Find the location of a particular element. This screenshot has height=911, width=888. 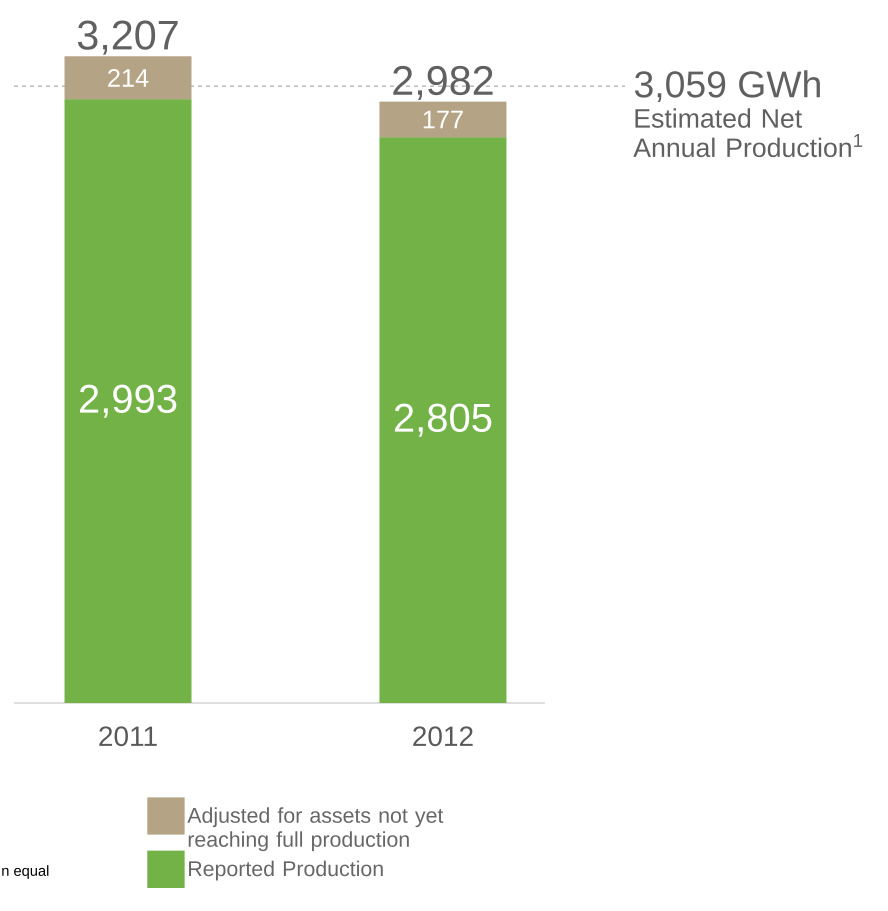

data-label: 2,993 is located at coordinates (128, 401).